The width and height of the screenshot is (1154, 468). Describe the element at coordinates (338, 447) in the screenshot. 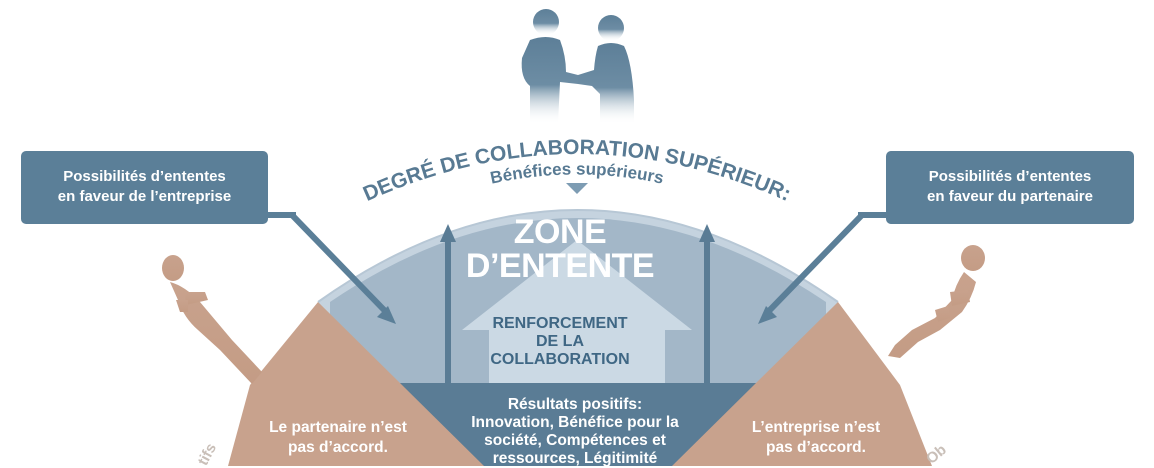

I see `left-side-line2: pas d’accord.` at that location.